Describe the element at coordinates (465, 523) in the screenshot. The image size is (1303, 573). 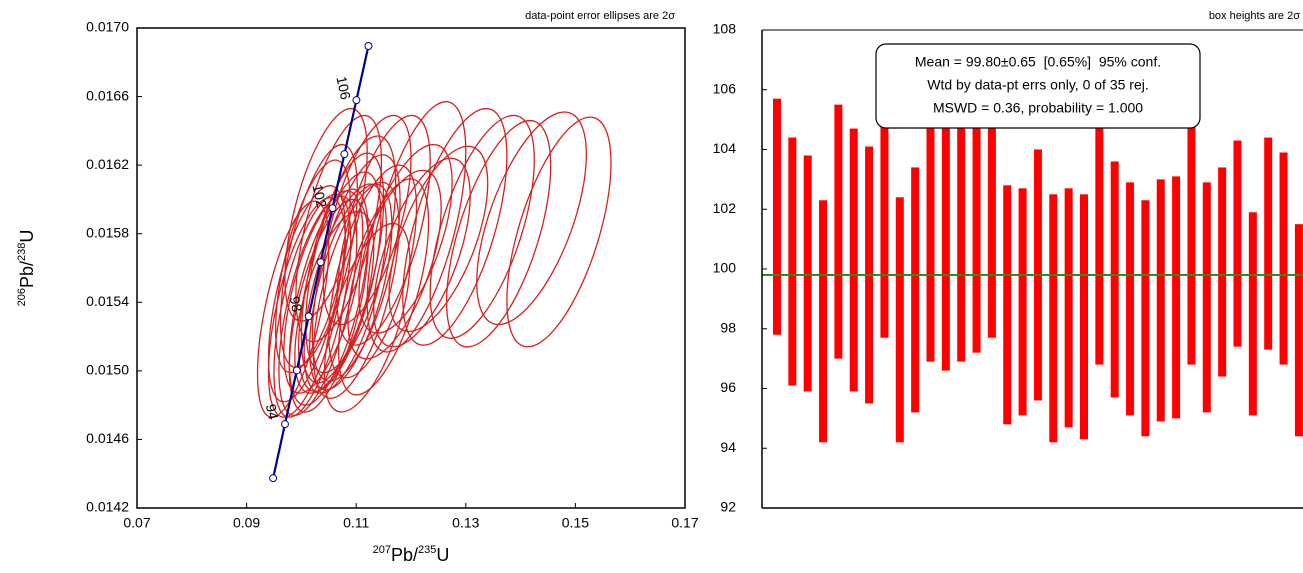
I see `x-tick-label: 0.13` at that location.